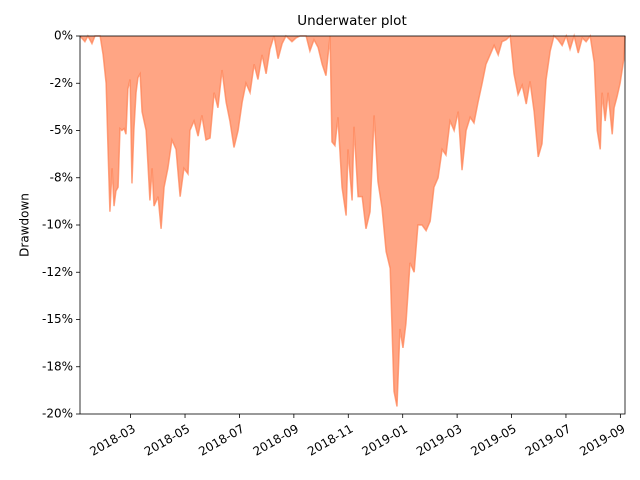  What do you see at coordinates (439, 440) in the screenshot?
I see `x-tick-label: 2019-03` at bounding box center [439, 440].